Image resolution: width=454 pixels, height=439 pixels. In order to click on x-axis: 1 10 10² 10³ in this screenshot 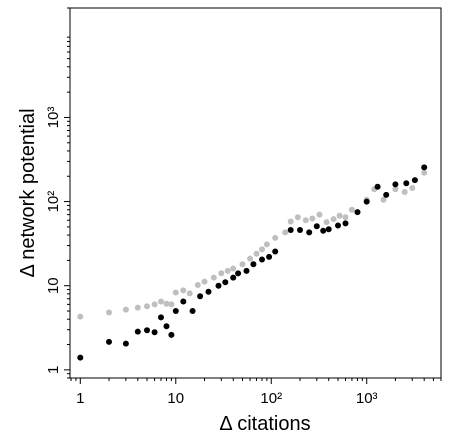, I will do `click(256, 392)`.